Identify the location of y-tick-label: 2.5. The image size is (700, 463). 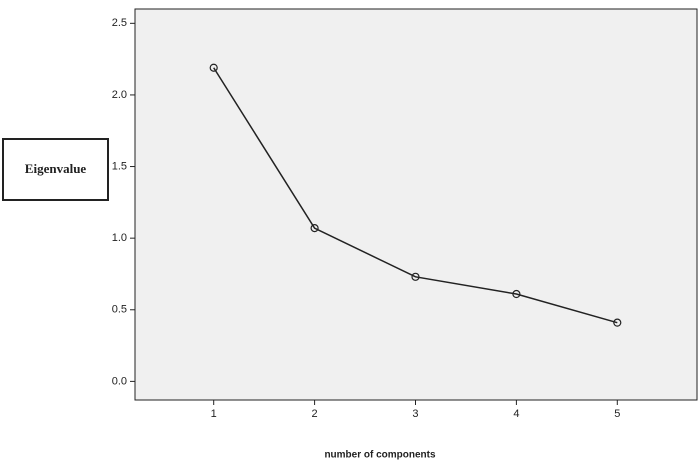
(119, 23).